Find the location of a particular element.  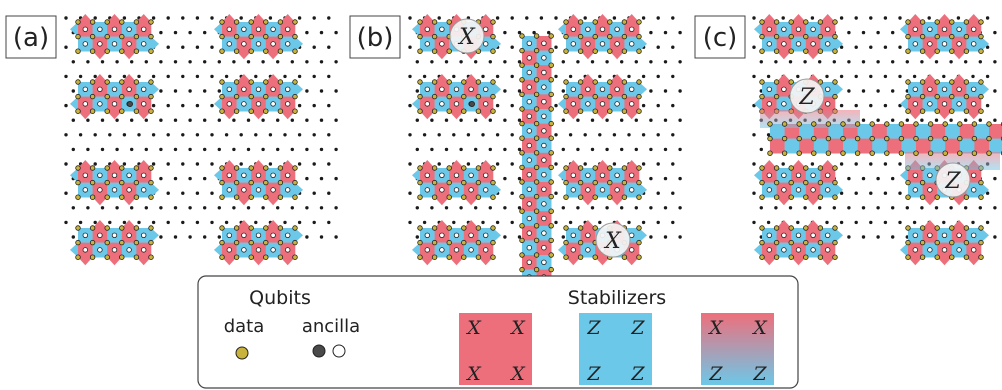

panel-label-b: (b) is located at coordinates (375, 38).